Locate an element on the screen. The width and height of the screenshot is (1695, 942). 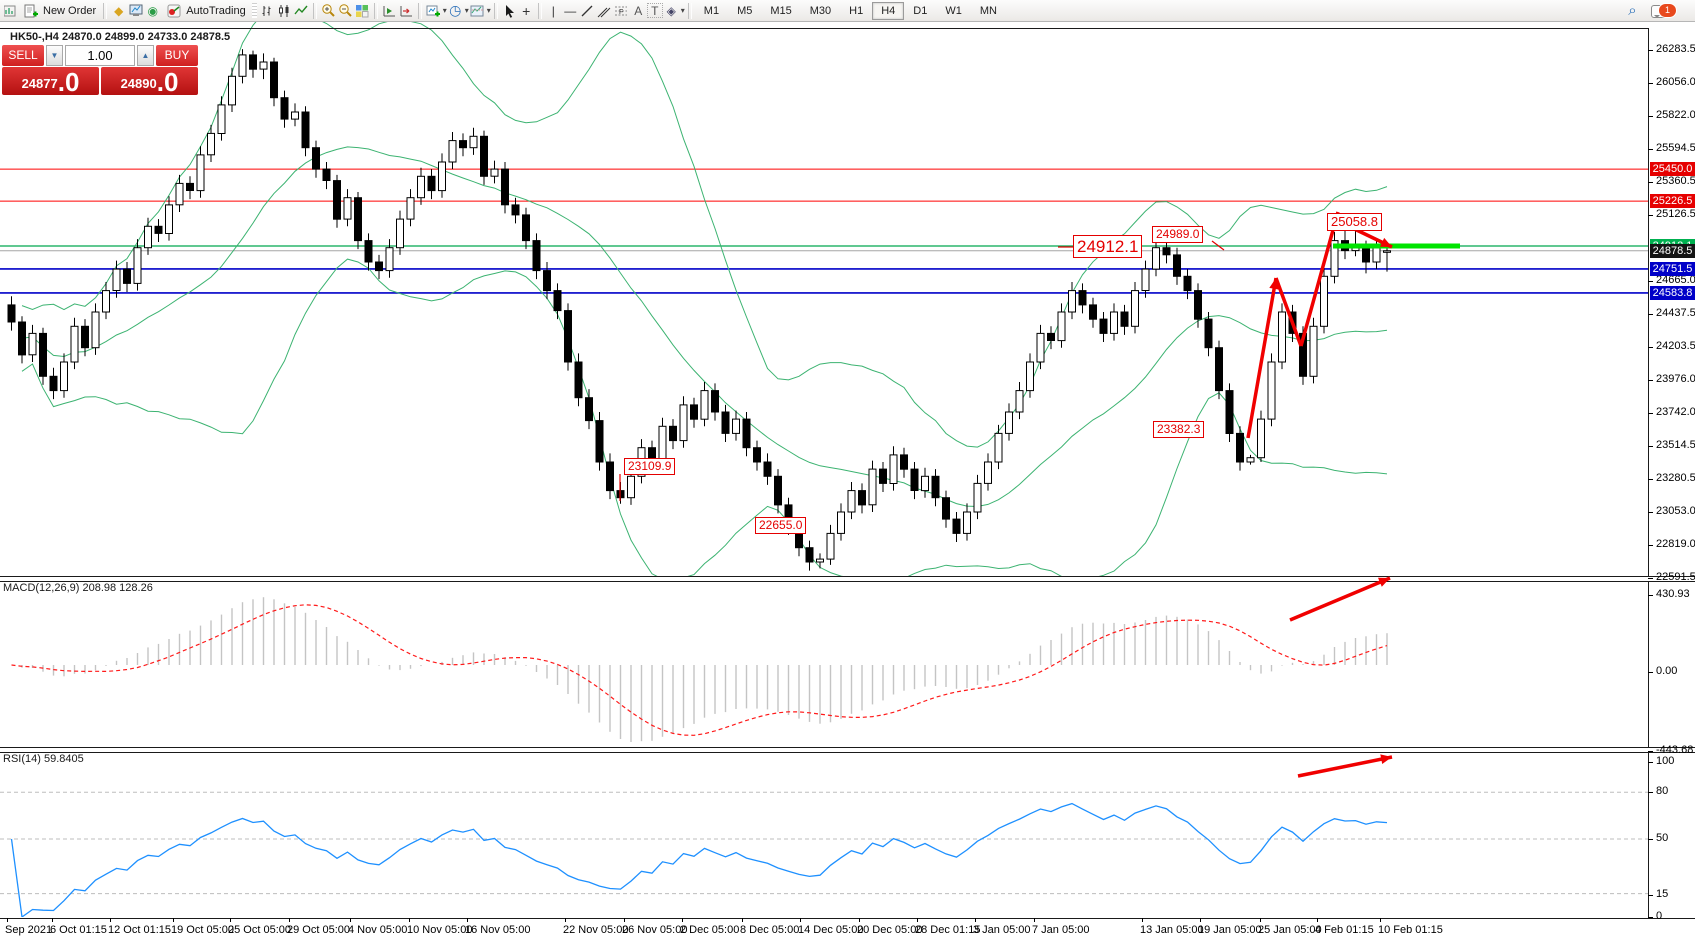
search-icon: ⌕ is located at coordinates (1632, 10).